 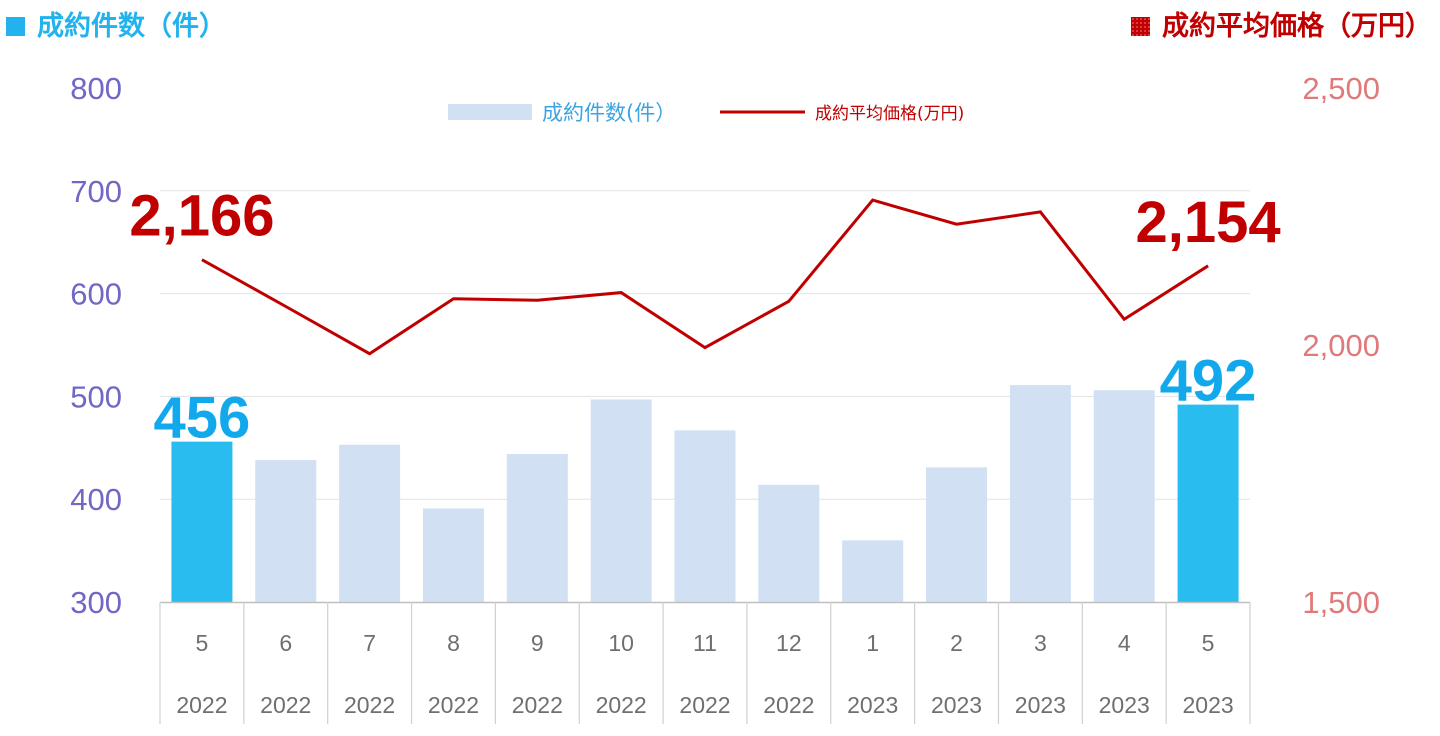 What do you see at coordinates (202, 418) in the screenshot?
I see `callout-2: 456` at bounding box center [202, 418].